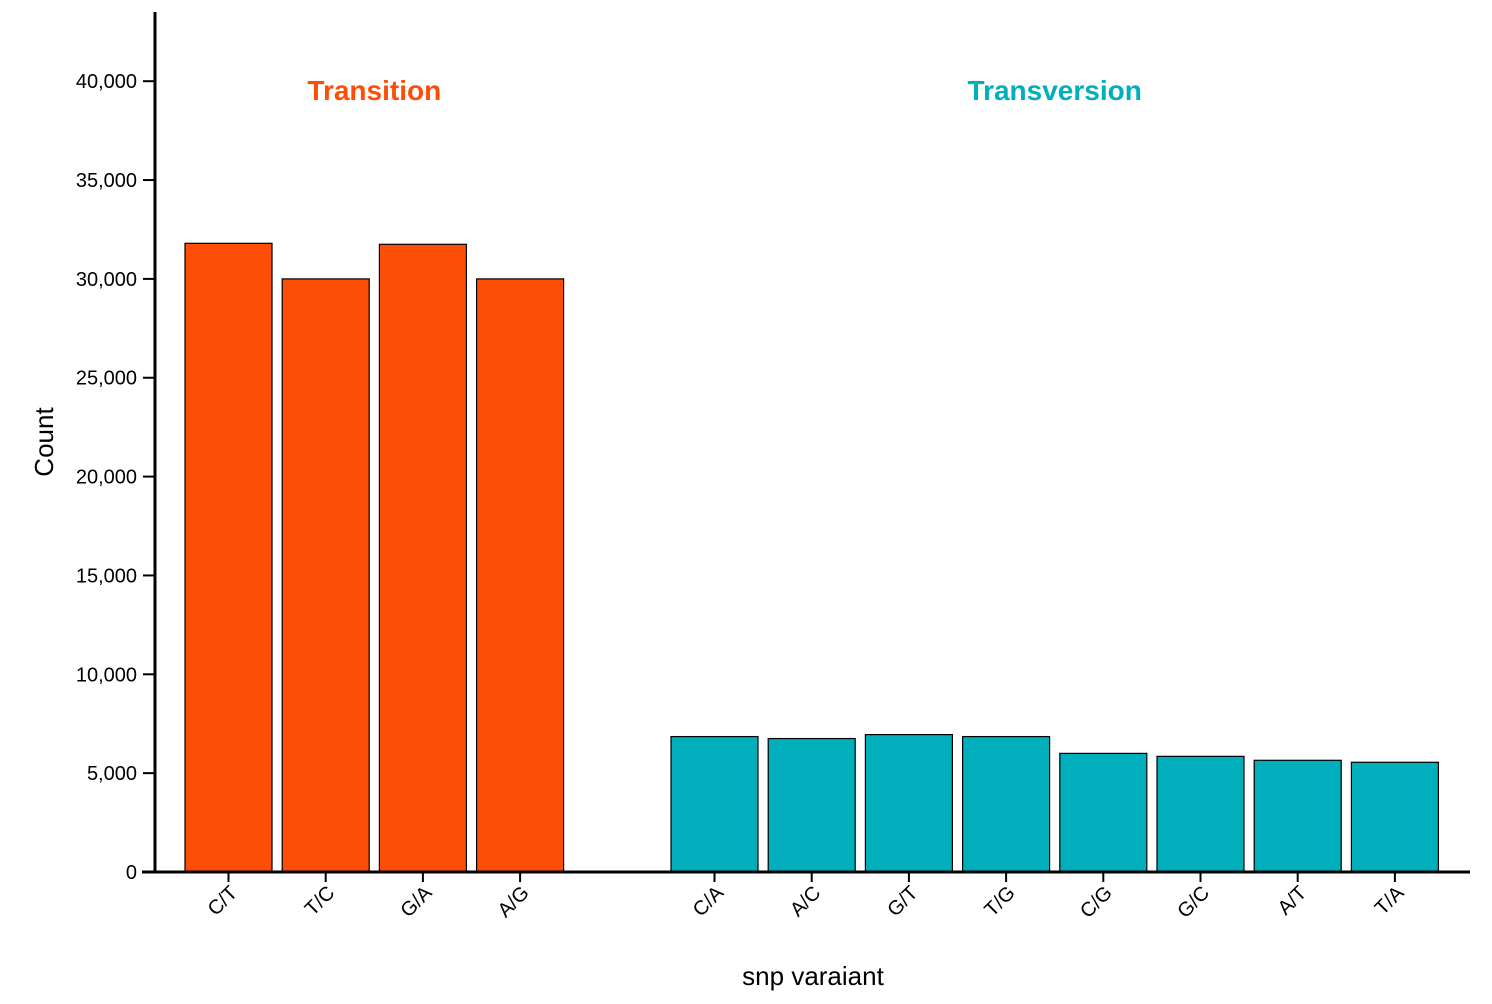  Describe the element at coordinates (106, 280) in the screenshot. I see `y-tick-label: 30,000` at that location.